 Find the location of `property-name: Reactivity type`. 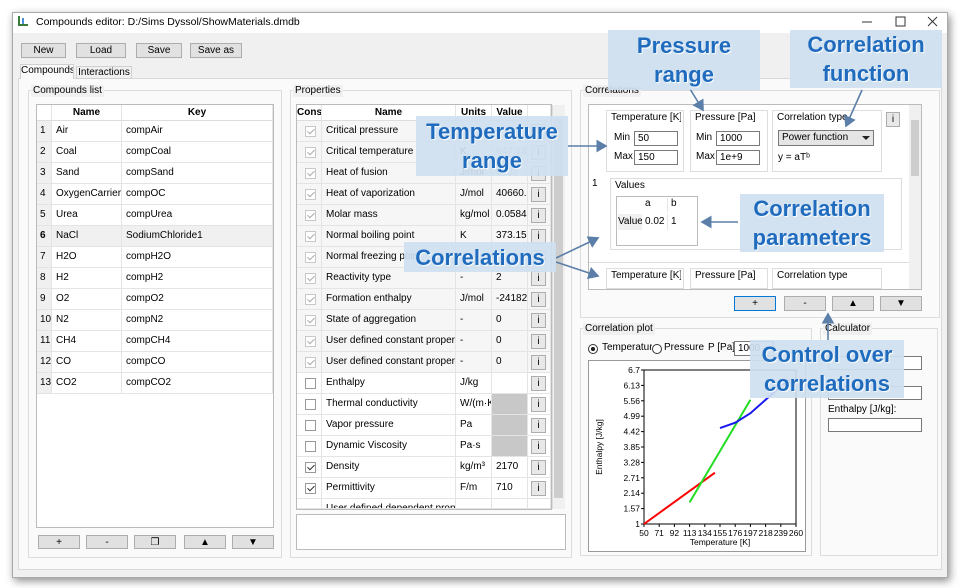

property-name: Reactivity type is located at coordinates (389, 278).